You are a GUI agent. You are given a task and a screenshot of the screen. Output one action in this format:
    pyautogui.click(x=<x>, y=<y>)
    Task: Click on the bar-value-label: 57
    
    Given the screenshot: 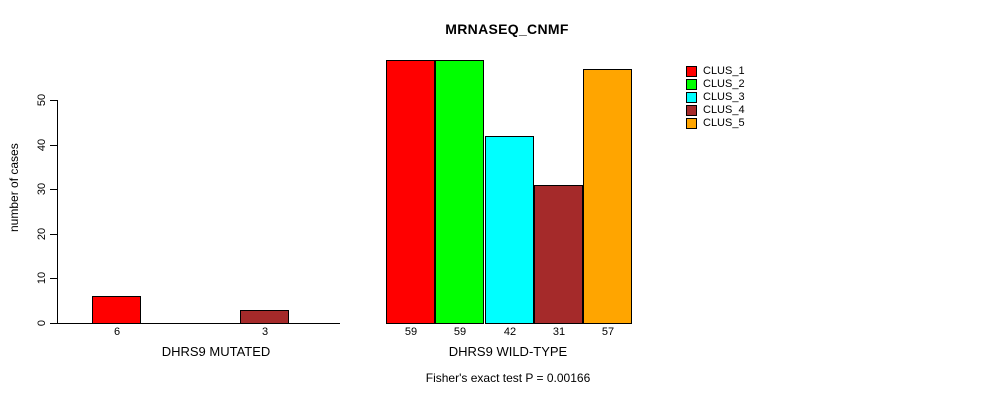 What is the action you would take?
    pyautogui.click(x=608, y=332)
    